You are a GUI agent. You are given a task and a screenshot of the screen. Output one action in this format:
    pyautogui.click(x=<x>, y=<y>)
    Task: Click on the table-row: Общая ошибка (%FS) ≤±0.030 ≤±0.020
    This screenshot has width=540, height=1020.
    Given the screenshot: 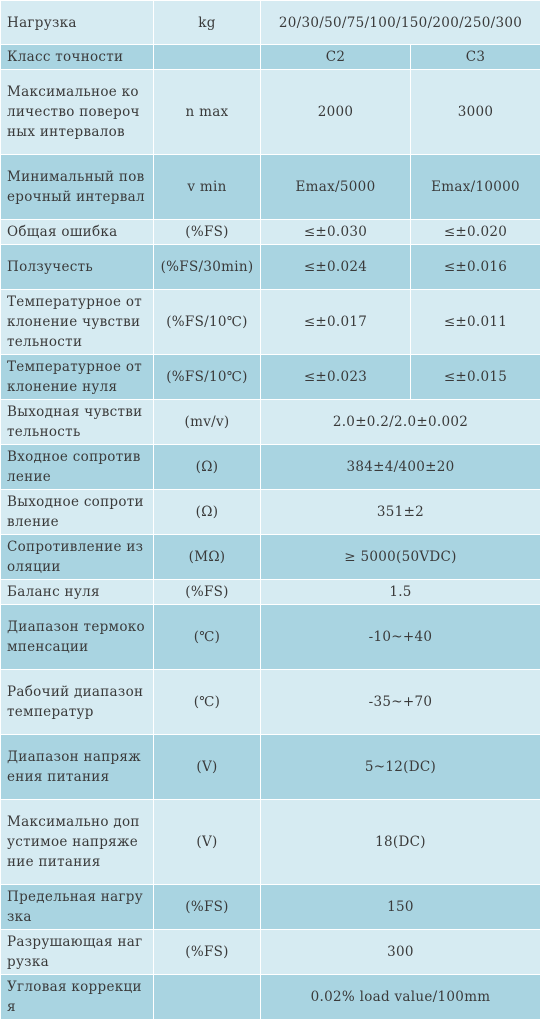 What is the action you would take?
    pyautogui.click(x=270, y=232)
    